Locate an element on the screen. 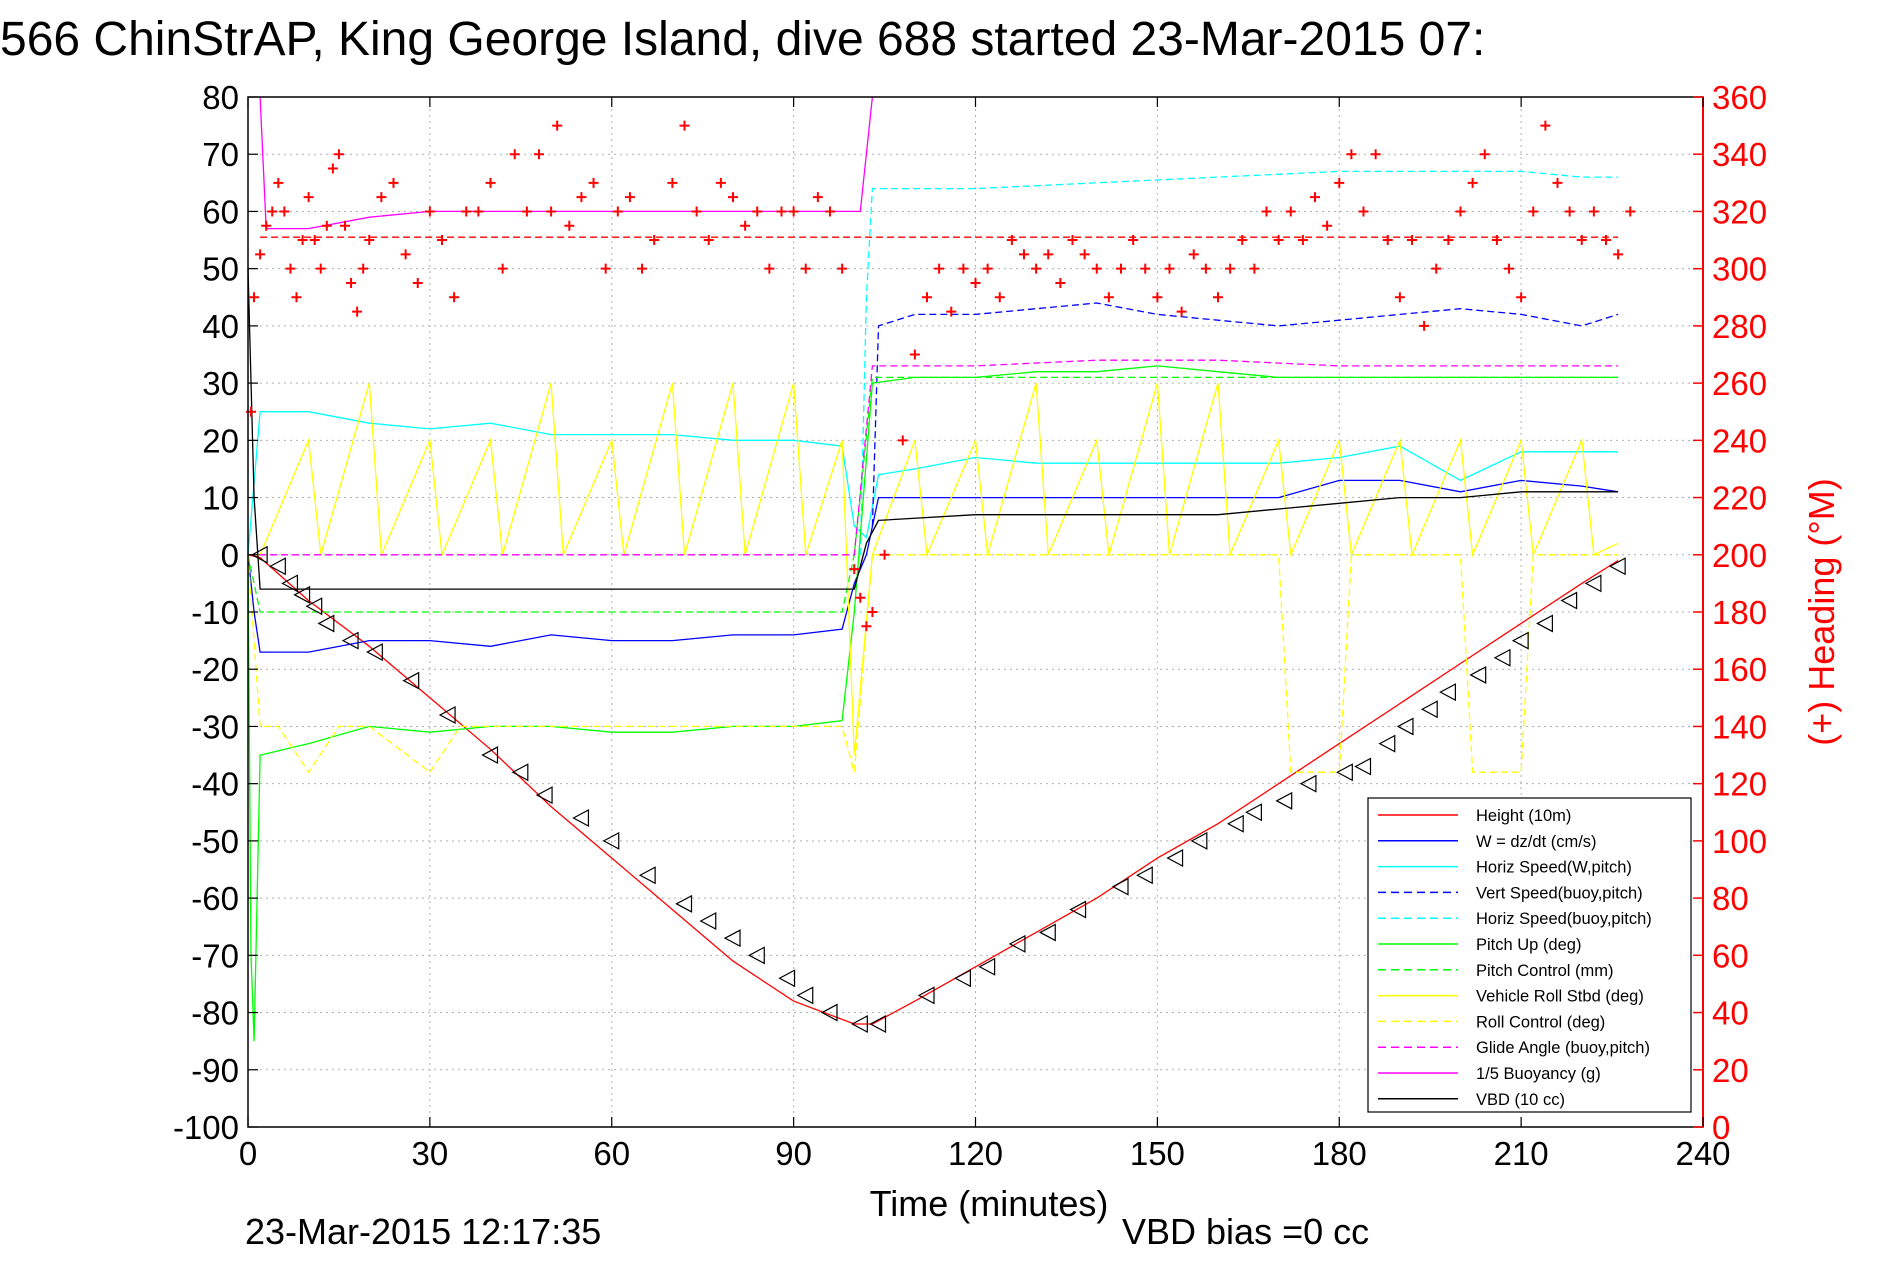  y-tick-label-left: -40 is located at coordinates (215, 784).